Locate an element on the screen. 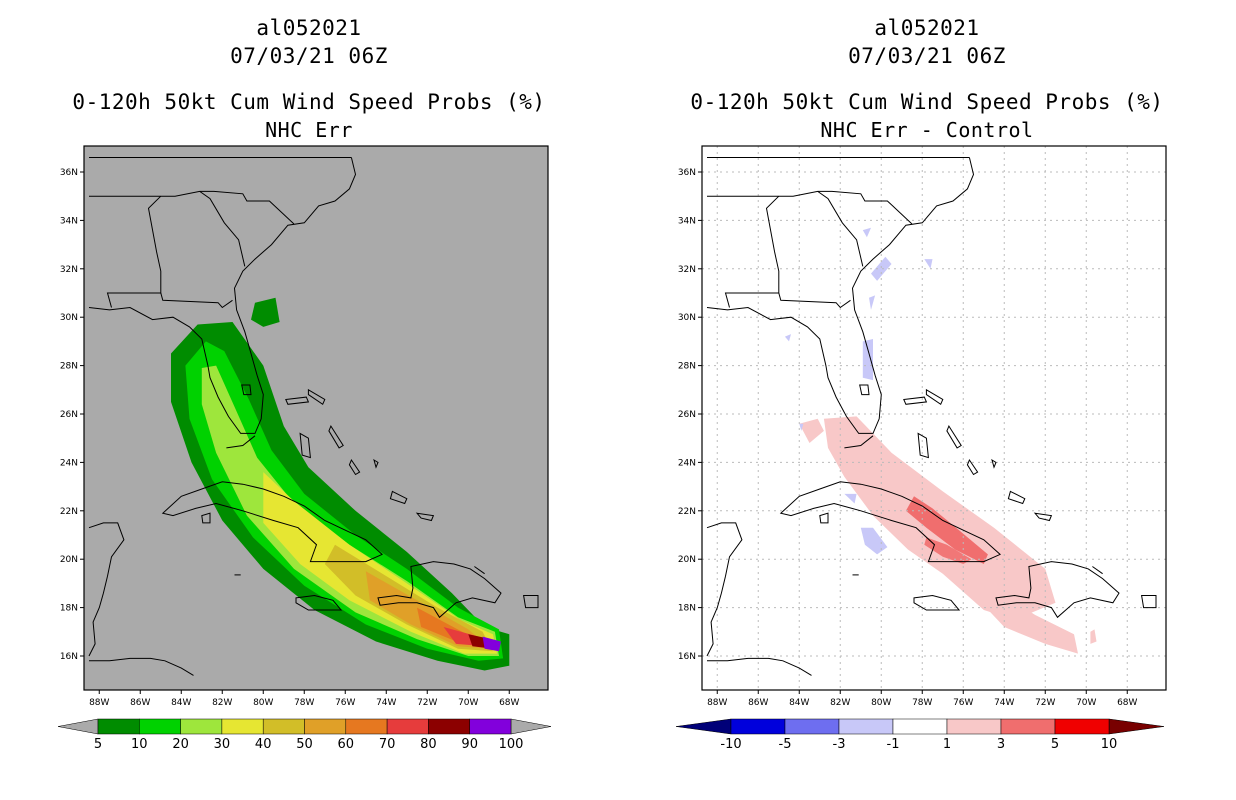 This screenshot has height=800, width=1236. lat-label: 22N is located at coordinates (687, 512).